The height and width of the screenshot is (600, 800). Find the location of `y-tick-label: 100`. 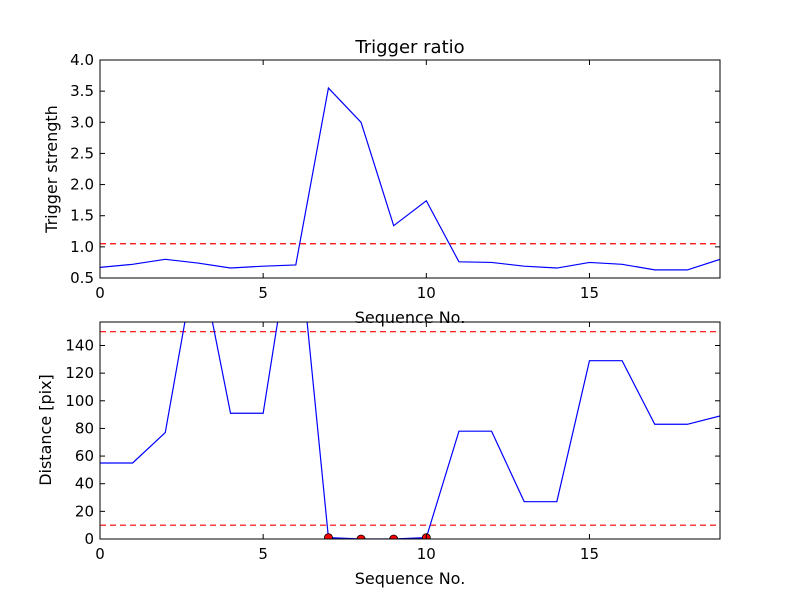

y-tick-label: 100 is located at coordinates (79, 401).